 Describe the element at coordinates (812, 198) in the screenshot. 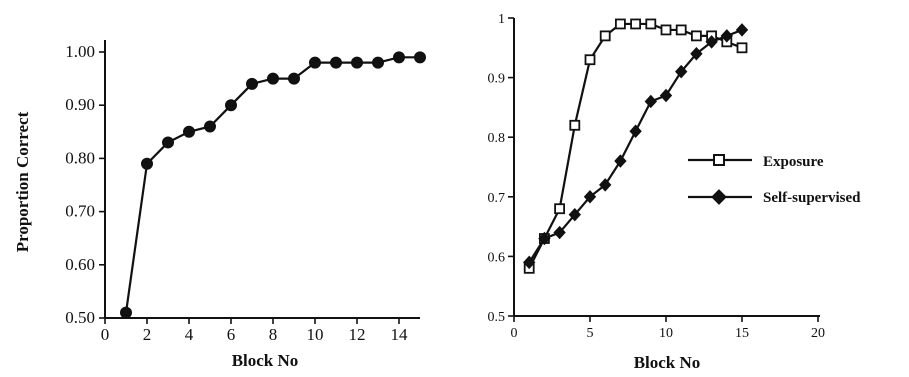

I see `legend-self-supervised-label: Self-supervised` at that location.